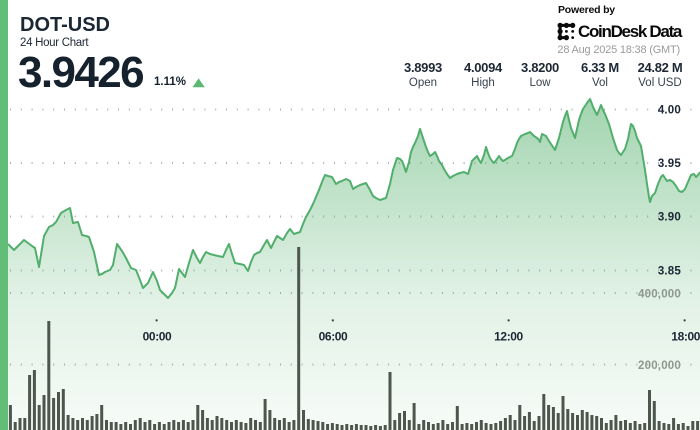 The width and height of the screenshot is (700, 430). I want to click on svg-text: 4.00, so click(669, 111).